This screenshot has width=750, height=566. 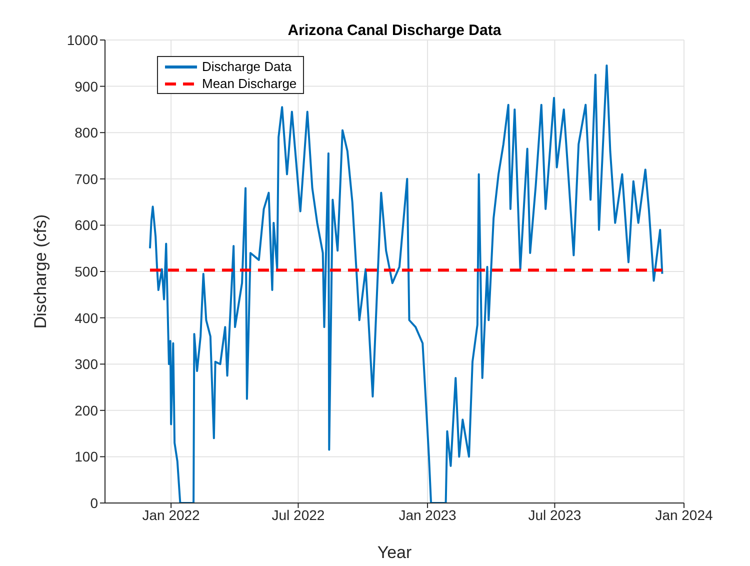 What do you see at coordinates (86, 178) in the screenshot?
I see `y-tick-label: 700` at bounding box center [86, 178].